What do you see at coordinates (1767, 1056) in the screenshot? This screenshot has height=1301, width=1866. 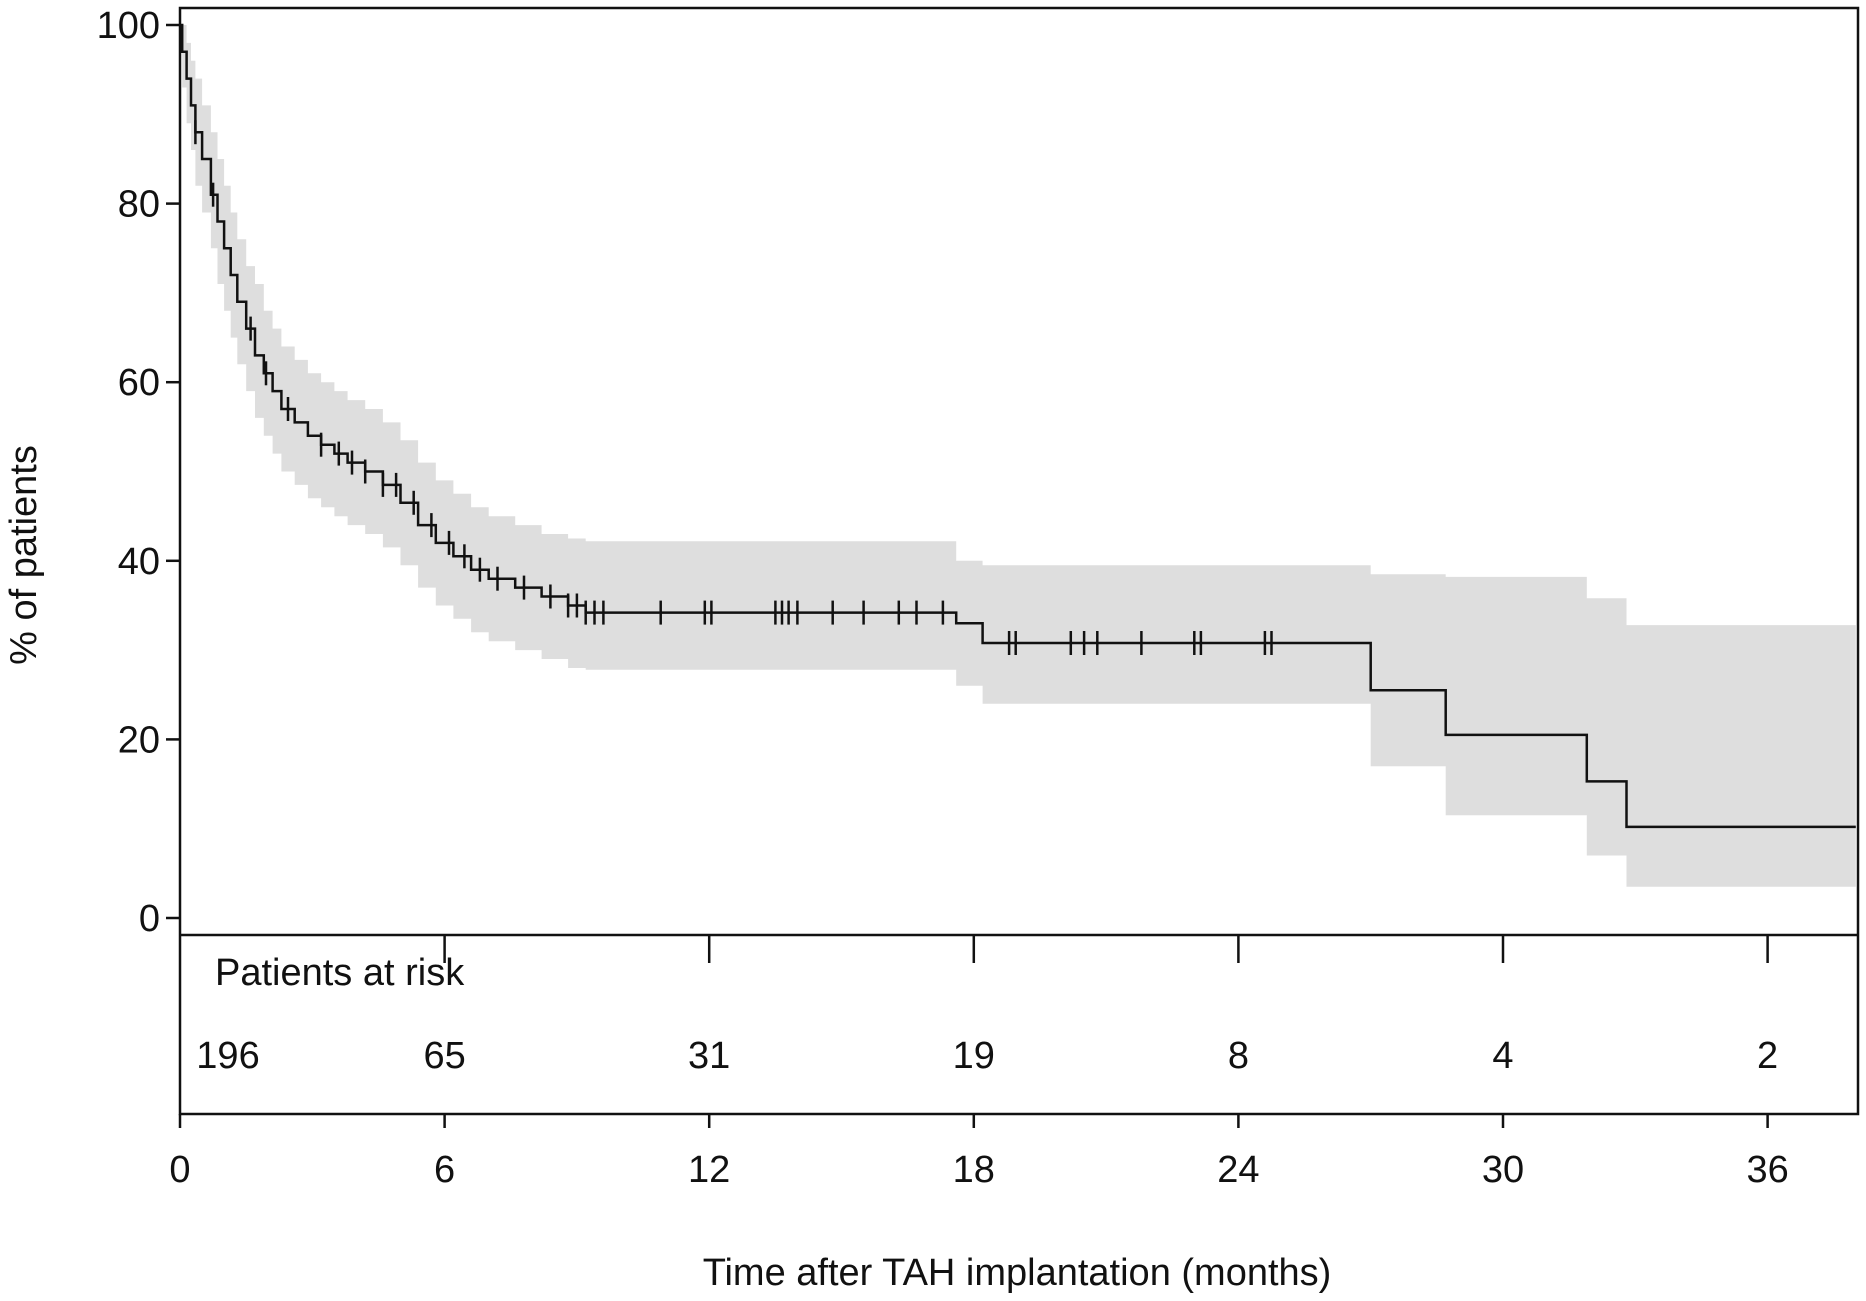 I see `risk-count: 2` at bounding box center [1767, 1056].